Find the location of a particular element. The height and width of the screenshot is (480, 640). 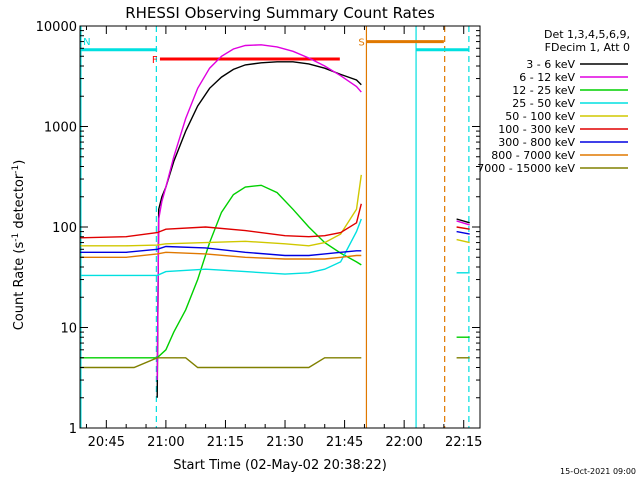

y-tick-label: 100 is located at coordinates (64, 228).